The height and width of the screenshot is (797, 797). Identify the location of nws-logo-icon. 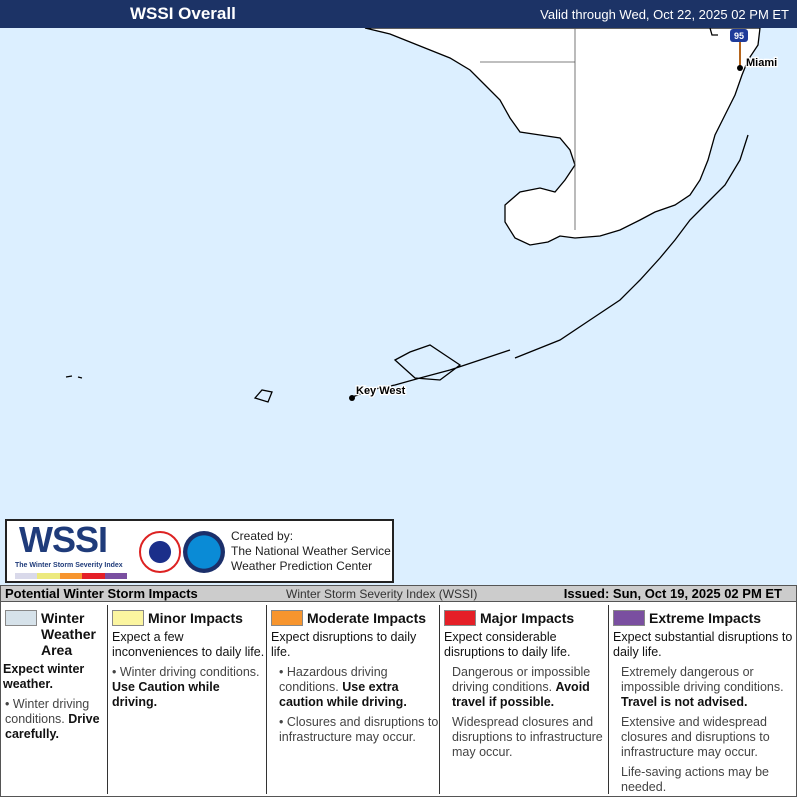
(160, 552).